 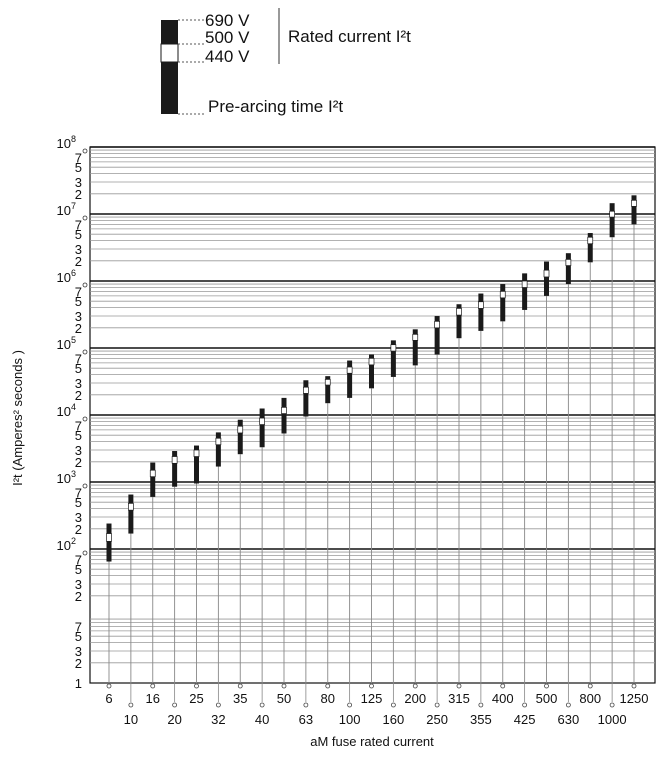 What do you see at coordinates (17, 418) in the screenshot?
I see `y-axis-label: I²t (Amperes² seconds )` at bounding box center [17, 418].